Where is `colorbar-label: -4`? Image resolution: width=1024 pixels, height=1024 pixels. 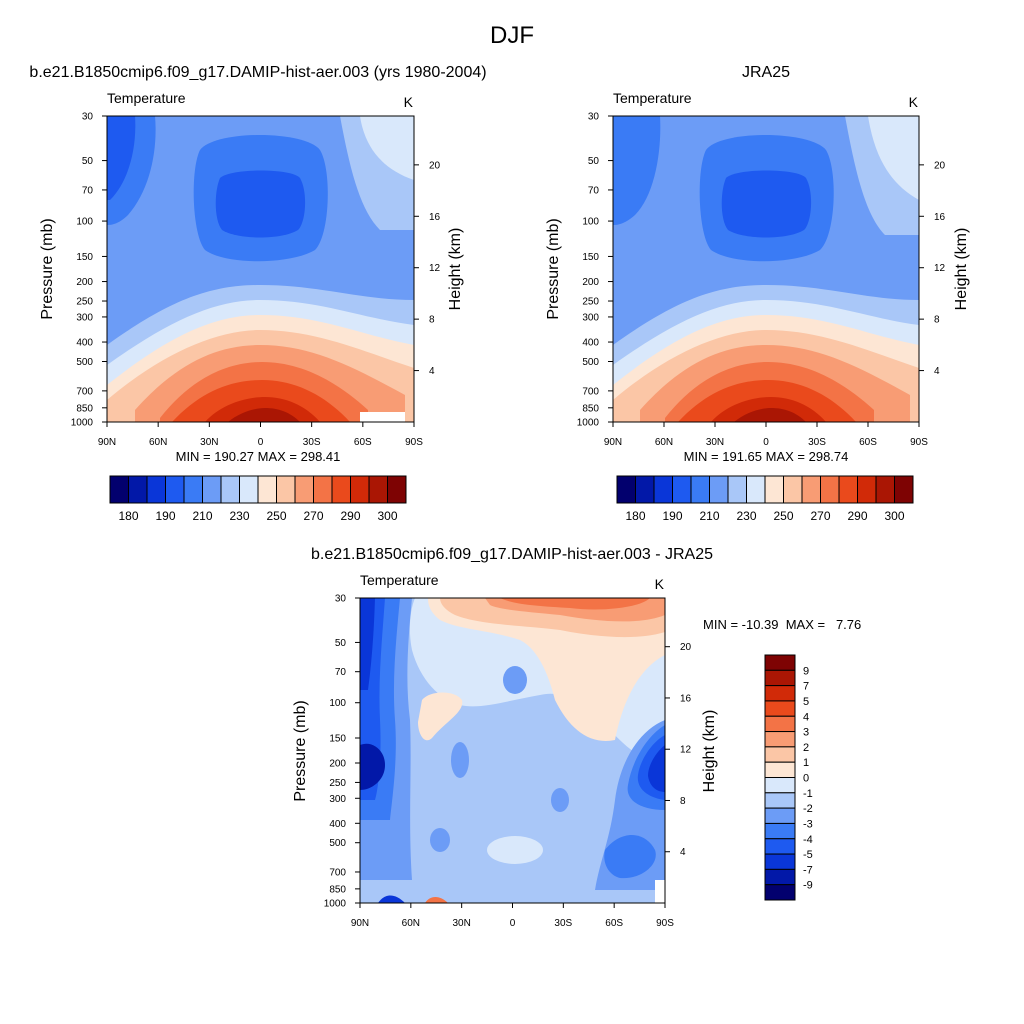 colorbar-label: -4 is located at coordinates (808, 840).